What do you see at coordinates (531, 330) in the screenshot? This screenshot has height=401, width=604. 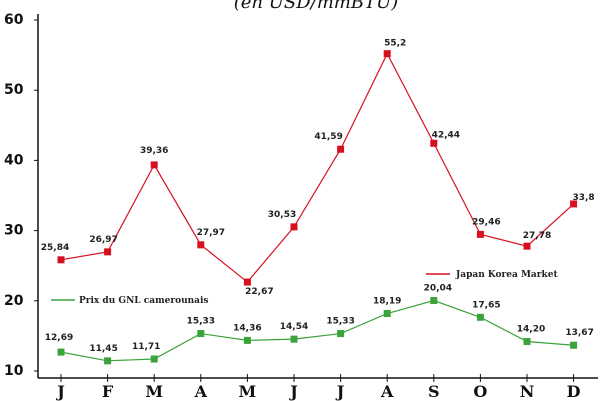 I see `data-label: 14,20` at bounding box center [531, 330].